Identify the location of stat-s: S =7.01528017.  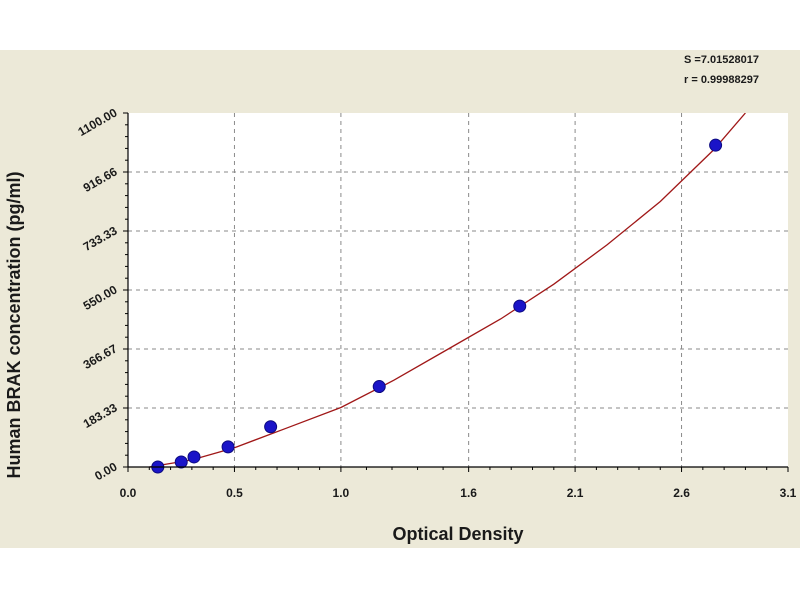
(721, 60).